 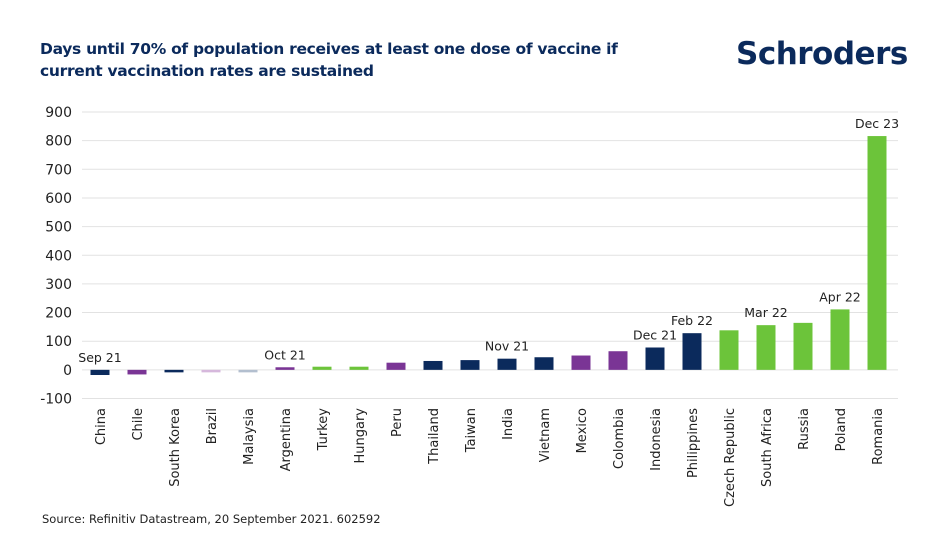 What do you see at coordinates (397, 422) in the screenshot?
I see `x-tick-label: Peru` at bounding box center [397, 422].